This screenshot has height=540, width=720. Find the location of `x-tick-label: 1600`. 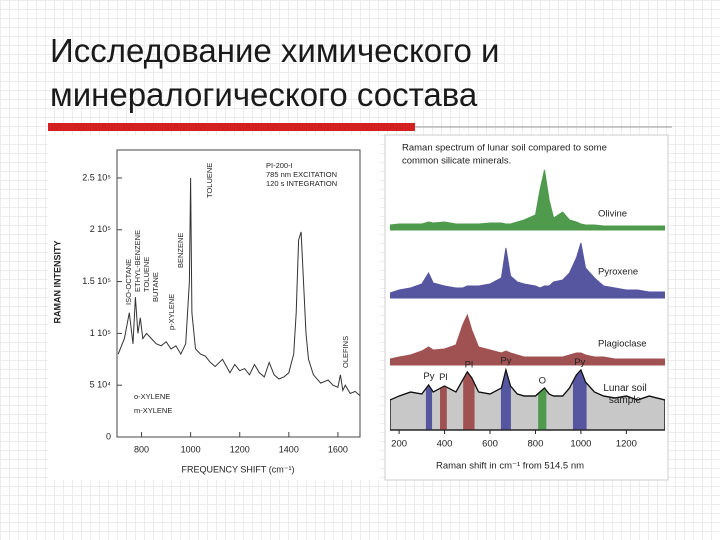

x-tick-label: 1600 is located at coordinates (338, 449).